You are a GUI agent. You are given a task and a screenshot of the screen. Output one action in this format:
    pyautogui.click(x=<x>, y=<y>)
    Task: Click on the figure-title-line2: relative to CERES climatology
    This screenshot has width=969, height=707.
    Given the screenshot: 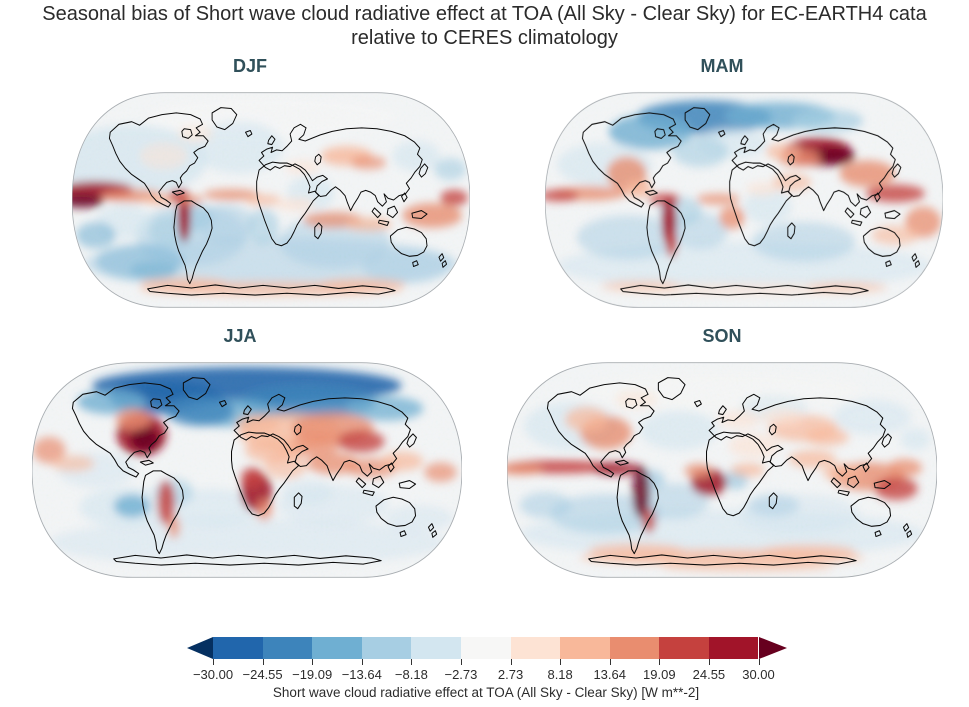 What is the action you would take?
    pyautogui.click(x=484, y=38)
    